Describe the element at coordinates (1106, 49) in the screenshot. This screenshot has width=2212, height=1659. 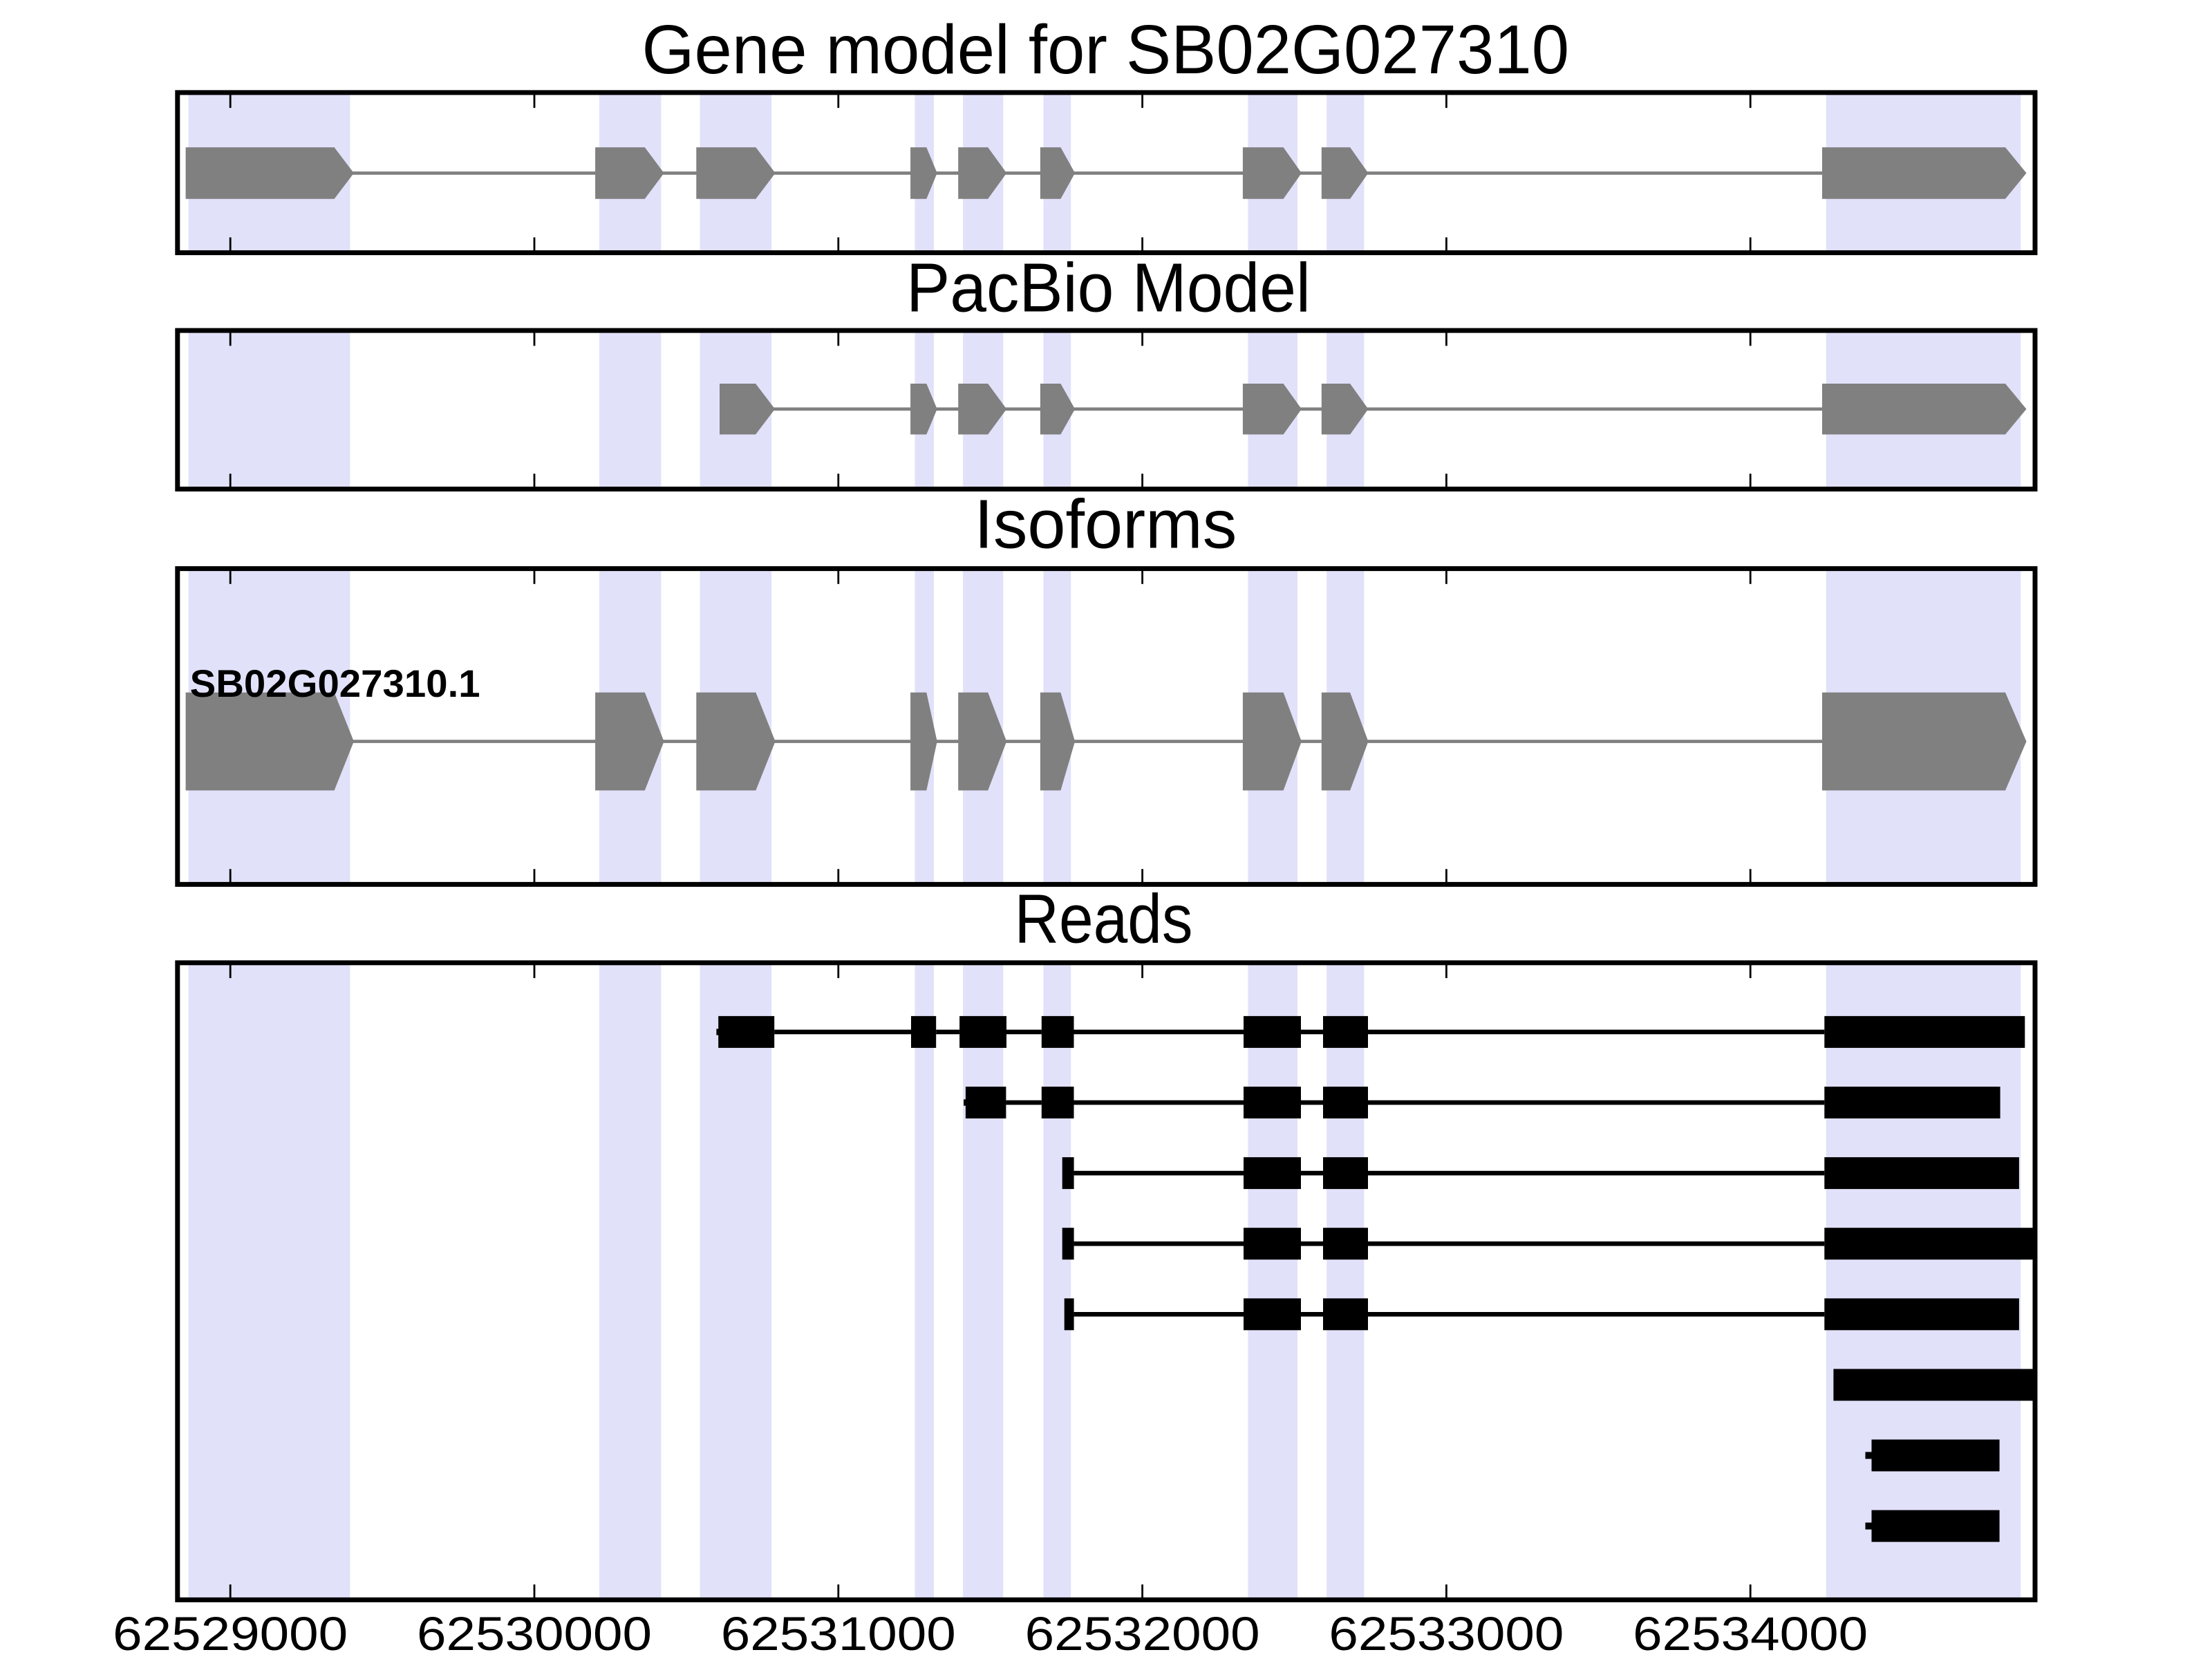
I see `svg-text: Gene model for SB02G027310` at that location.